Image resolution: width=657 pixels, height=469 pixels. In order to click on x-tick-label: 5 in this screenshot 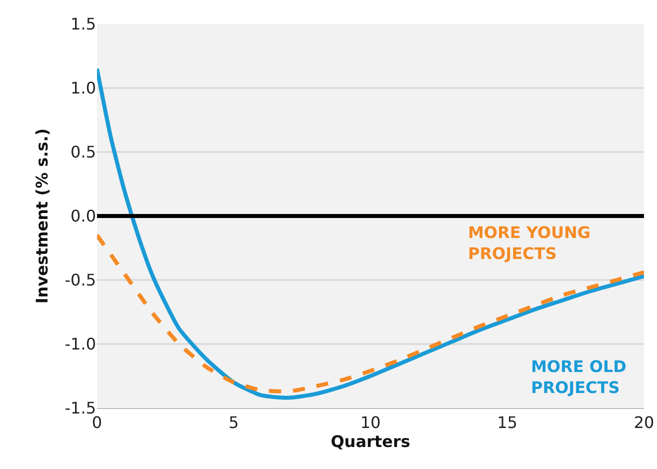, I will do `click(233, 422)`.